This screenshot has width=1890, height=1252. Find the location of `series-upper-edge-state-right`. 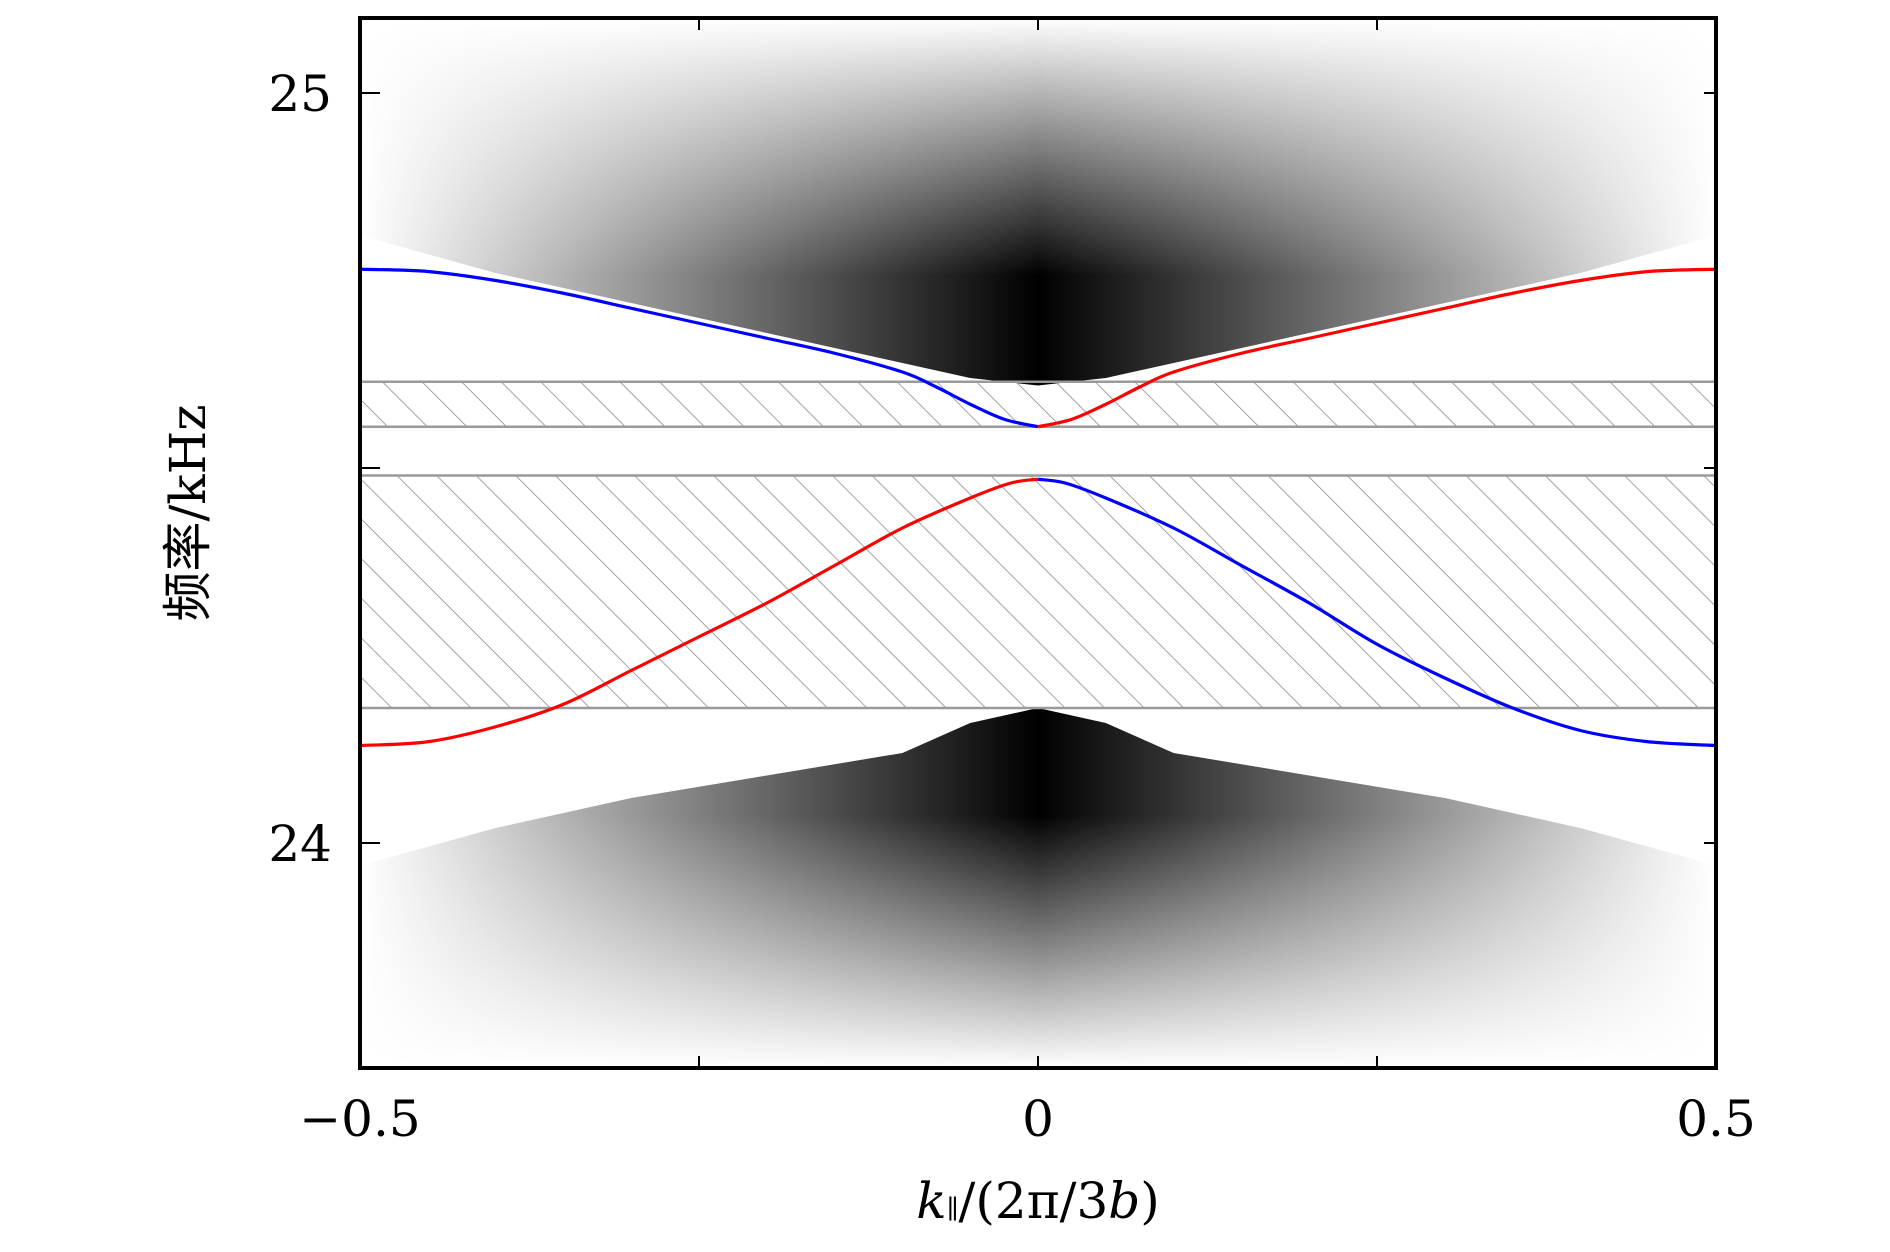

series-upper-edge-state-right is located at coordinates (1376, 348).